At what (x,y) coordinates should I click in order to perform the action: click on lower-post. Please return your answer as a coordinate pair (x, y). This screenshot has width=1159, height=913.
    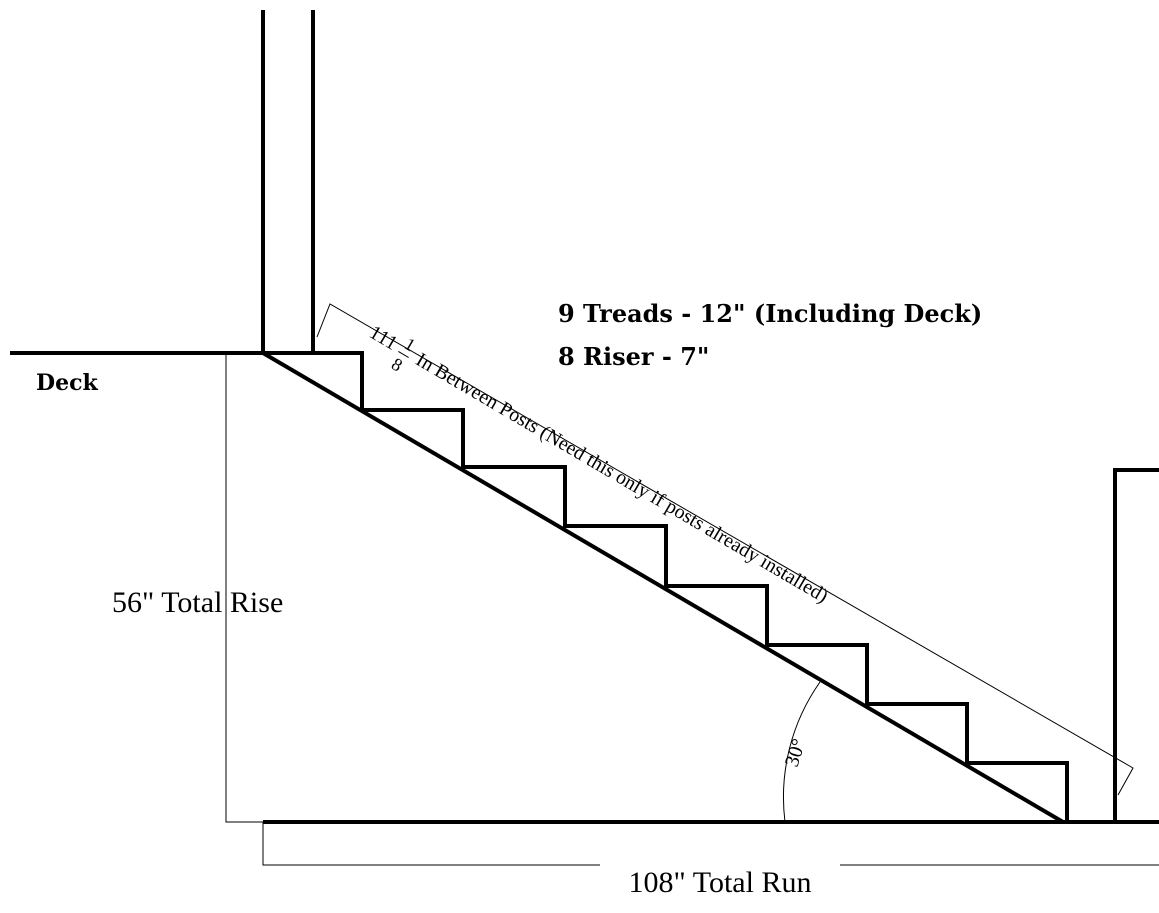
    Looking at the image, I should click on (1136, 645).